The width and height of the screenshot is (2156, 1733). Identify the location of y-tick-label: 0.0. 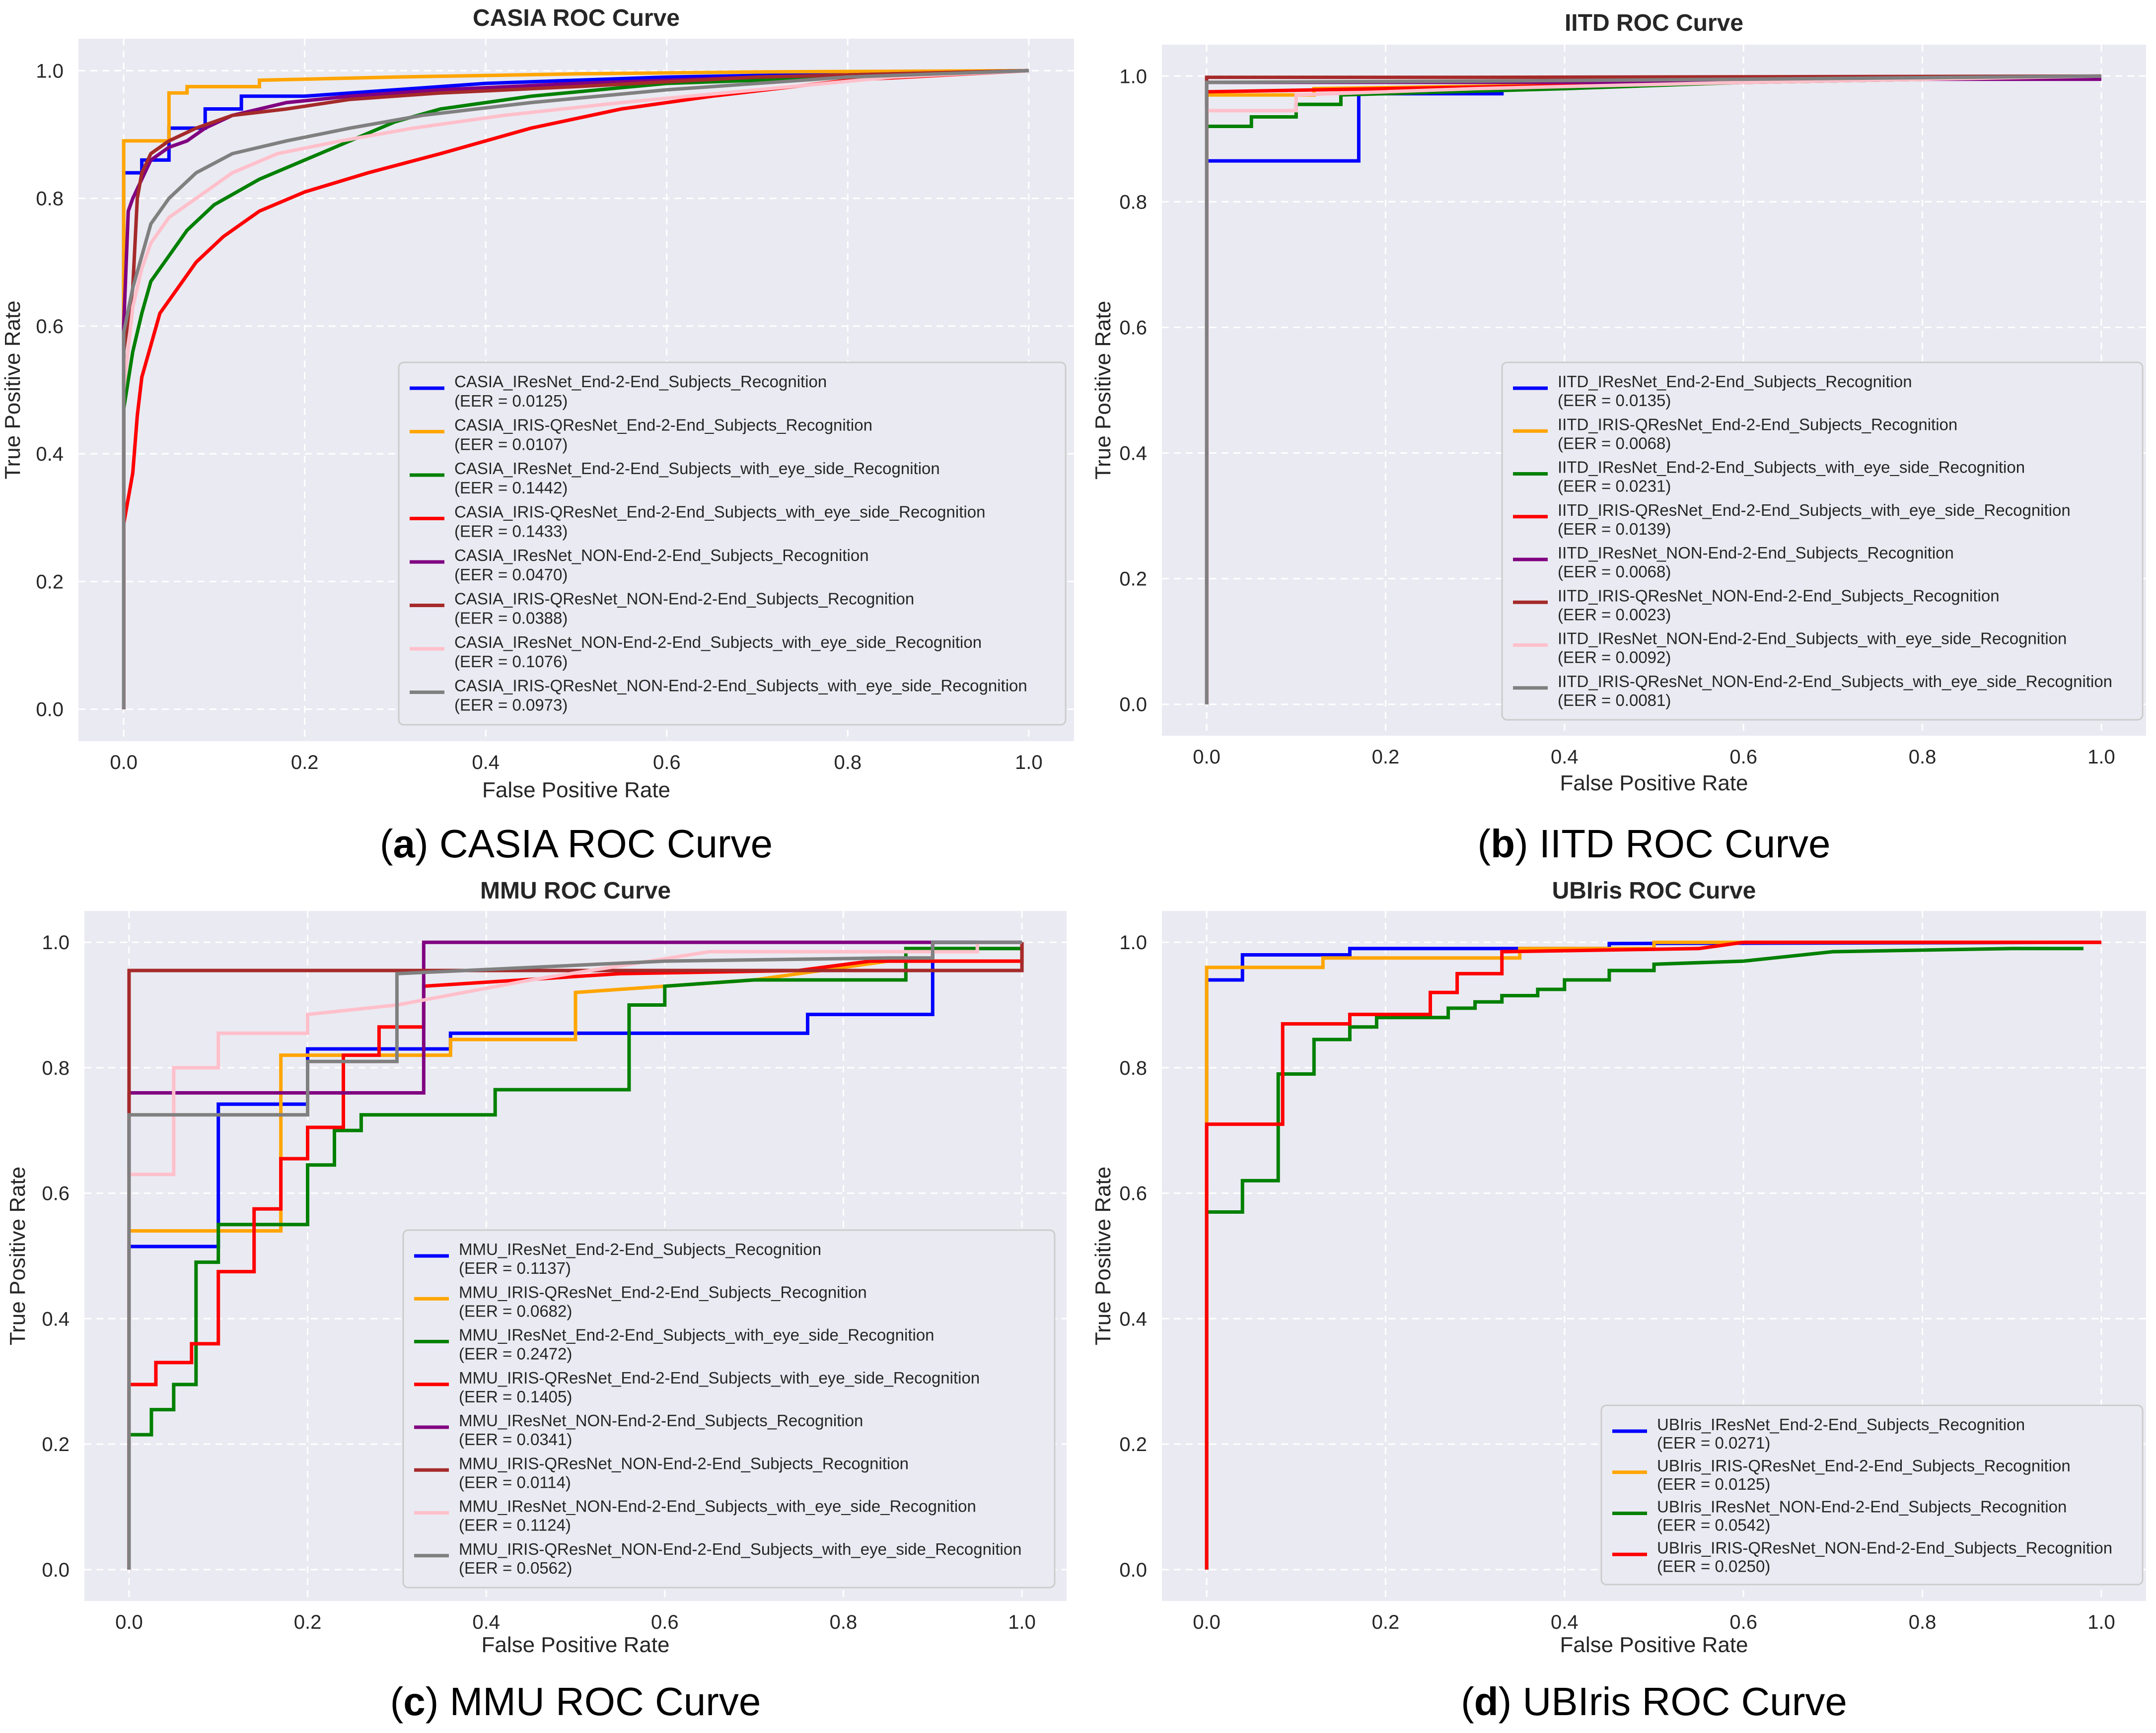
(1133, 1570).